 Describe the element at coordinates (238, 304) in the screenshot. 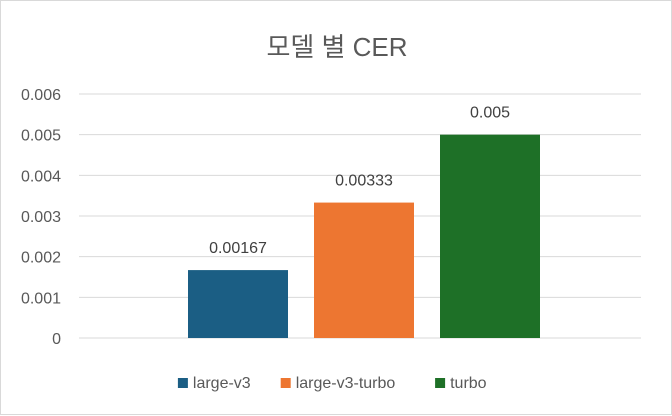

I see `bar-large-v3` at that location.